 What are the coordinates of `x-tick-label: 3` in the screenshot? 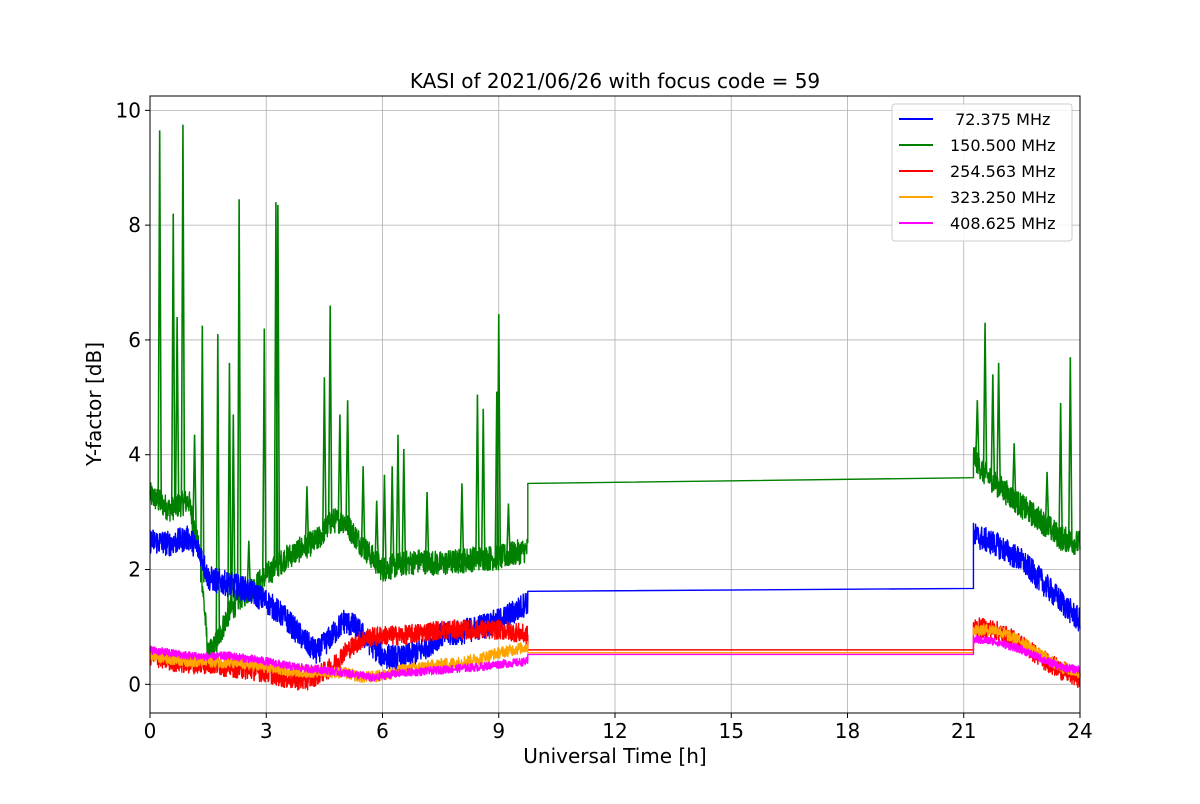 It's located at (266, 731).